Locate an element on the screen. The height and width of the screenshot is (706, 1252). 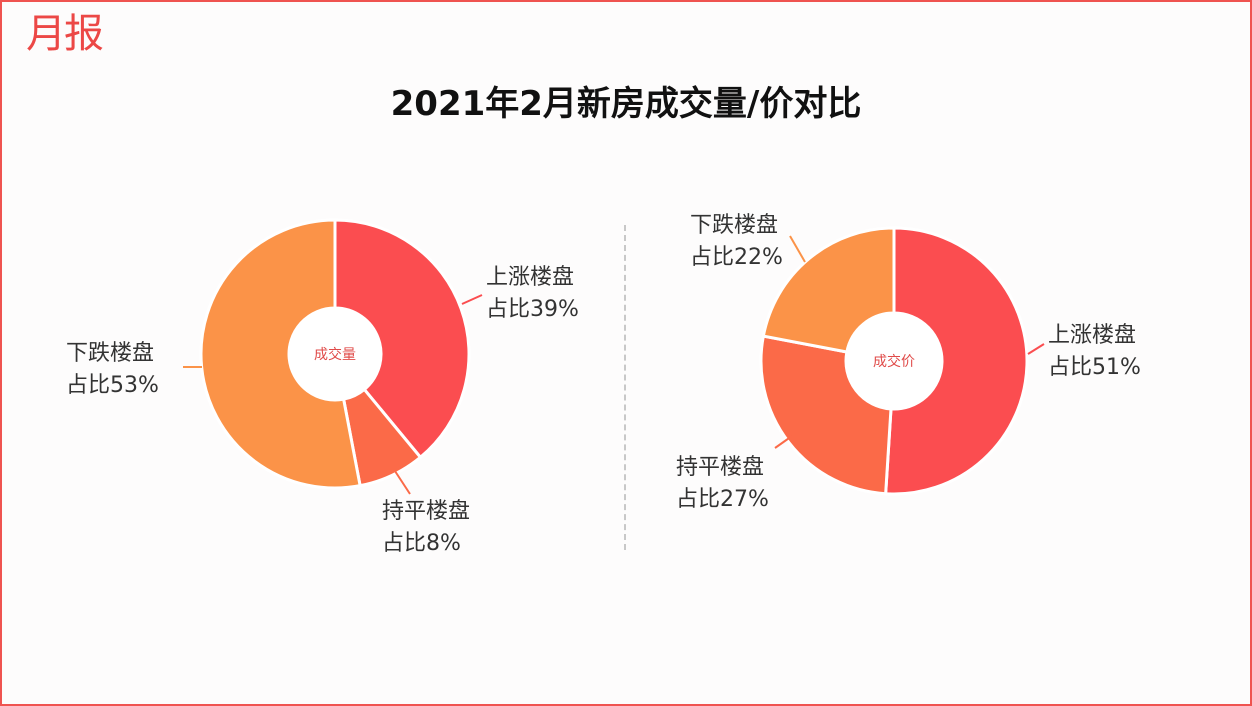
volume-donut-hole is located at coordinates (335, 354).